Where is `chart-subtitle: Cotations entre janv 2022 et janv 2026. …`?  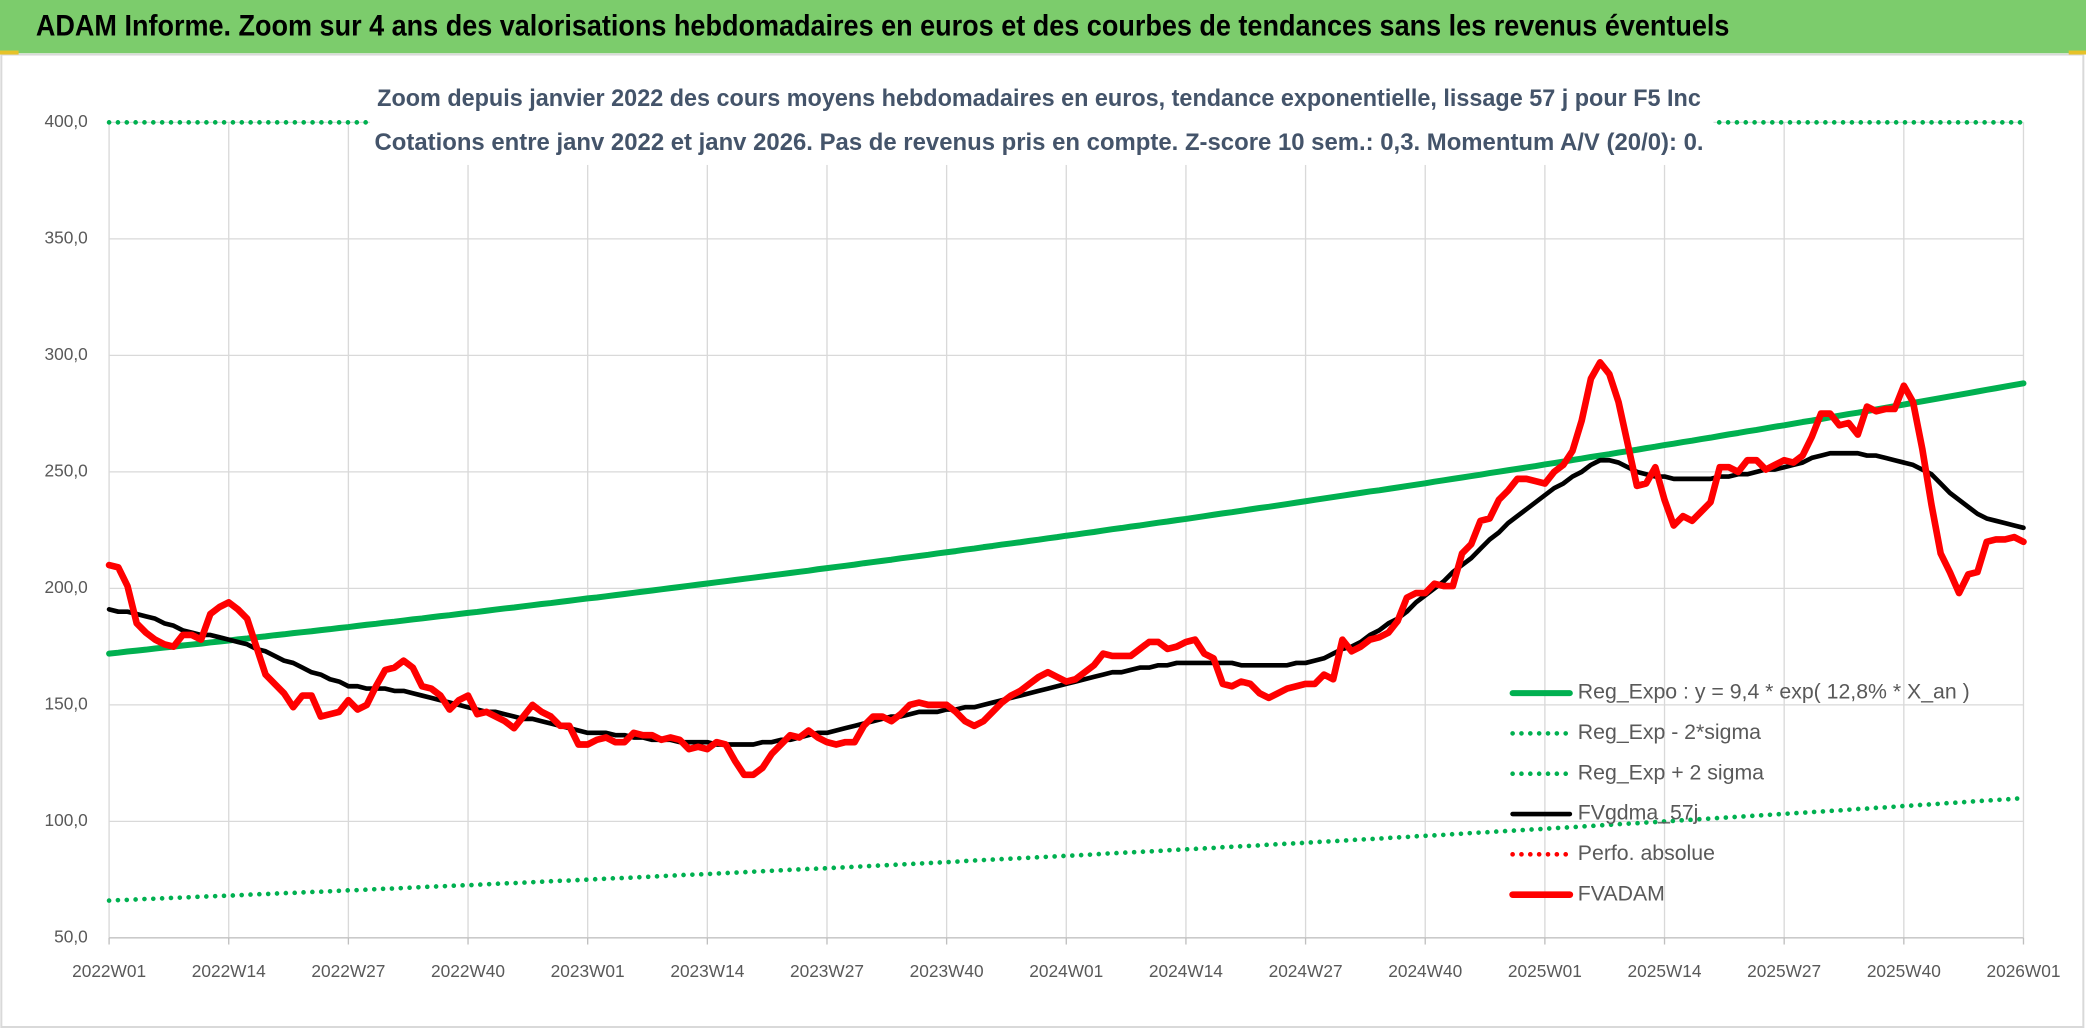 chart-subtitle: Cotations entre janv 2022 et janv 2026. … is located at coordinates (1038, 142).